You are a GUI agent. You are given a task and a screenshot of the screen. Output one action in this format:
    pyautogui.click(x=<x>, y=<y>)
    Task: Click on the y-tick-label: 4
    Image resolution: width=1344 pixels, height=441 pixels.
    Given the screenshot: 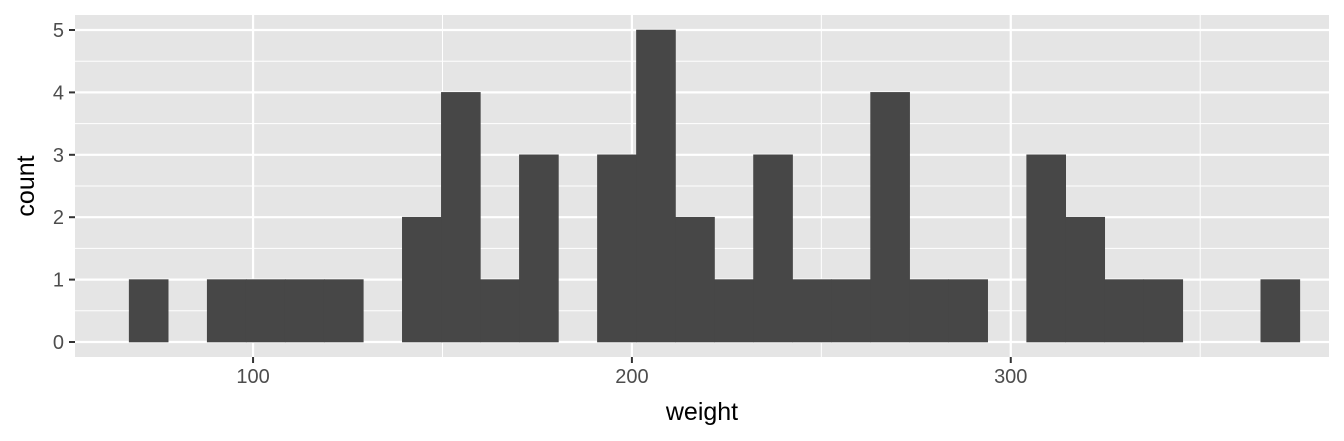 What is the action you would take?
    pyautogui.click(x=58, y=93)
    